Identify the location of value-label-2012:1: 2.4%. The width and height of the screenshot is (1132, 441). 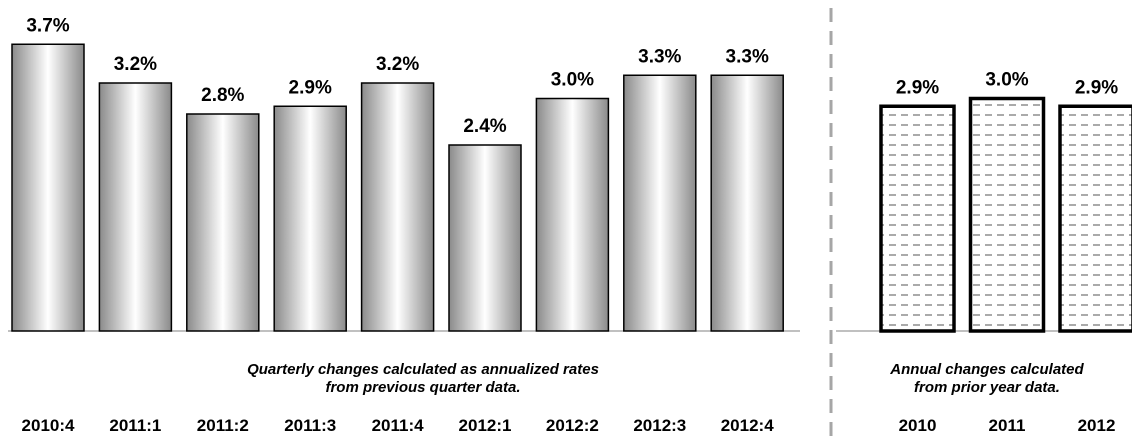
(484, 126).